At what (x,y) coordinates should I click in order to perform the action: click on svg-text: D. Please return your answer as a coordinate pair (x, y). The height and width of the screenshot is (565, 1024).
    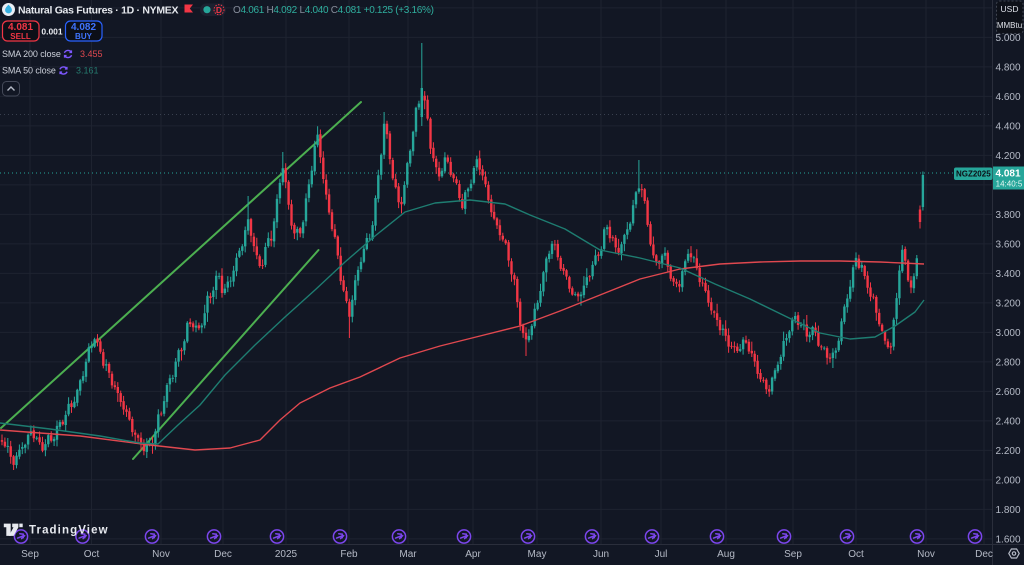
    Looking at the image, I should click on (219, 10).